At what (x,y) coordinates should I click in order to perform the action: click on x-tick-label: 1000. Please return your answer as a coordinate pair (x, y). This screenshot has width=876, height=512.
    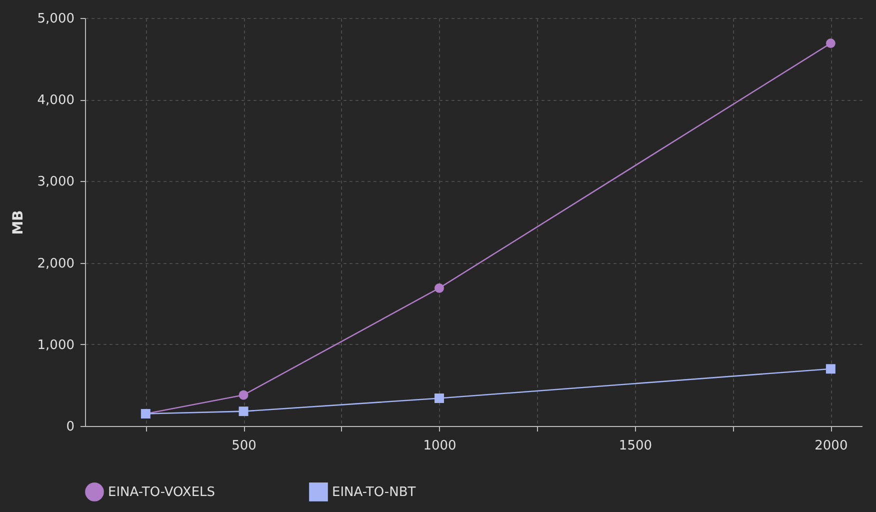
    Looking at the image, I should click on (439, 446).